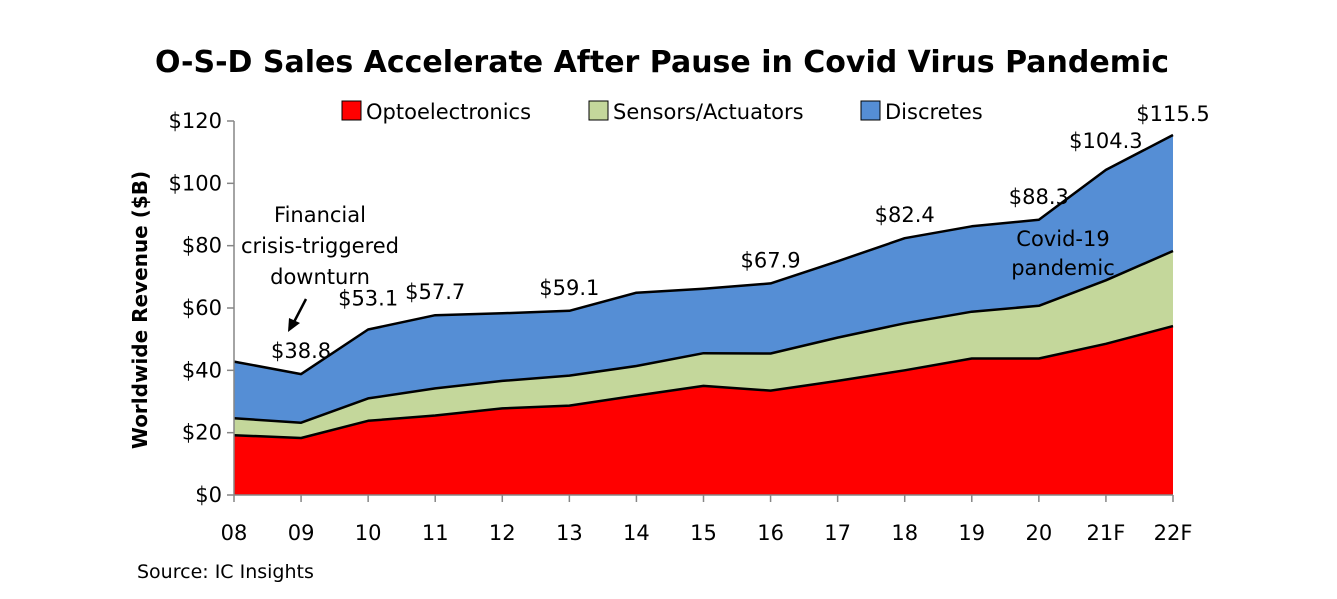  Describe the element at coordinates (301, 351) in the screenshot. I see `data-label-09: $38.8` at that location.